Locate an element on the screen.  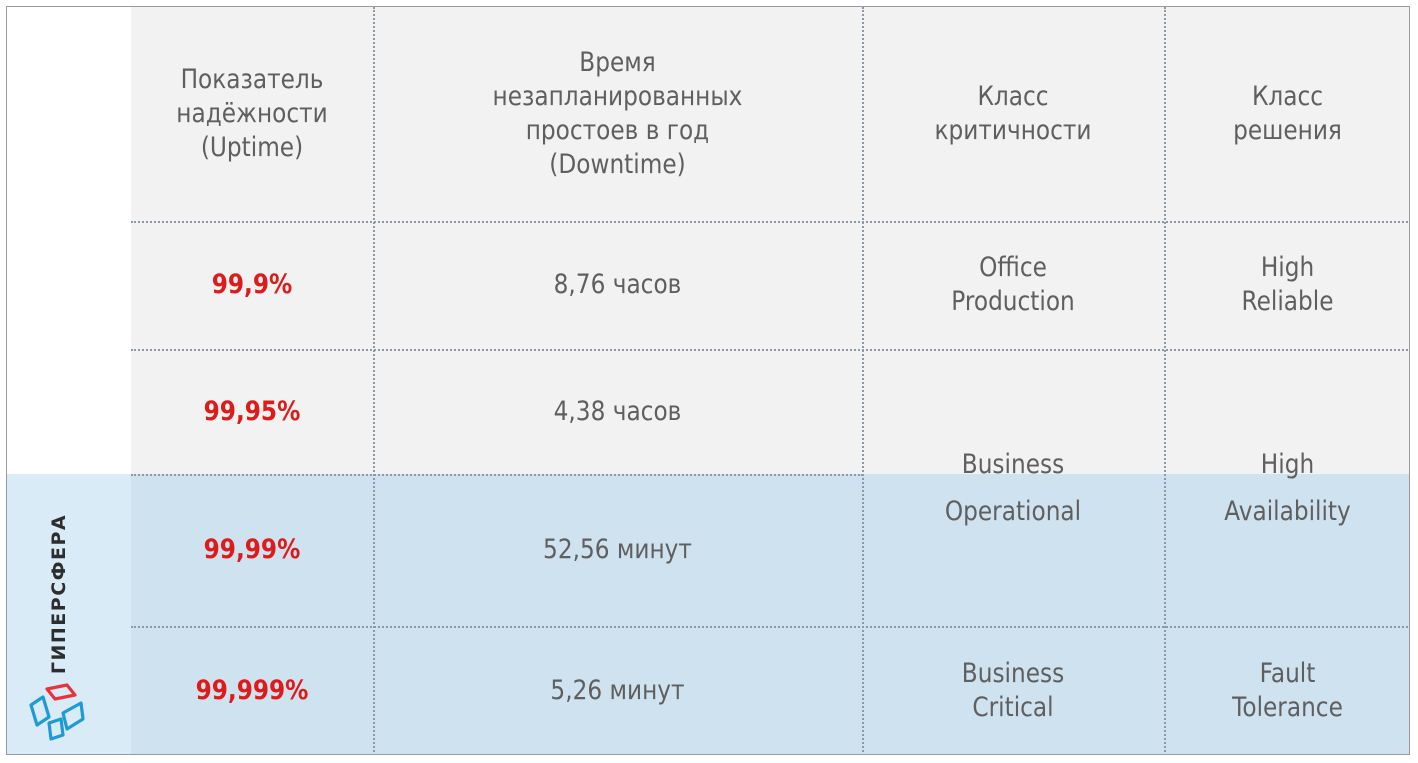
criticality-business-operational: Business Operational is located at coordinates (1013, 487).